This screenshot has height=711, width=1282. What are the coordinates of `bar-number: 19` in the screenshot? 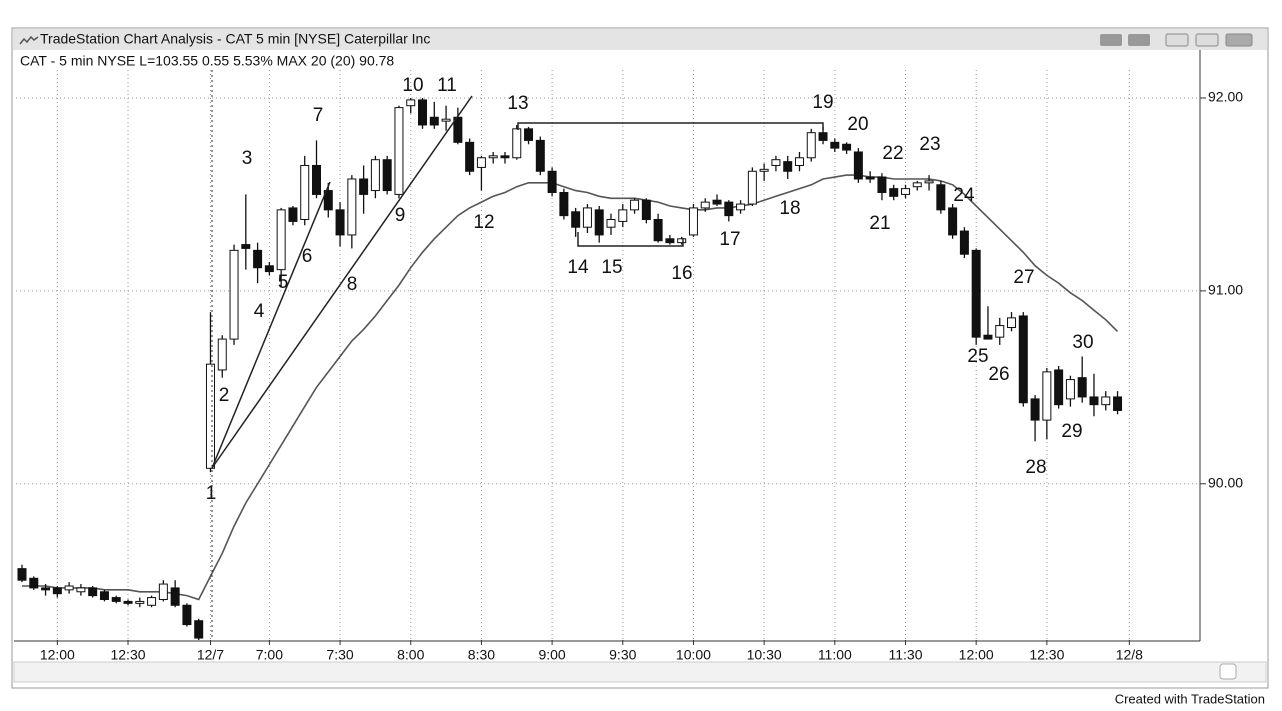 It's located at (822, 102).